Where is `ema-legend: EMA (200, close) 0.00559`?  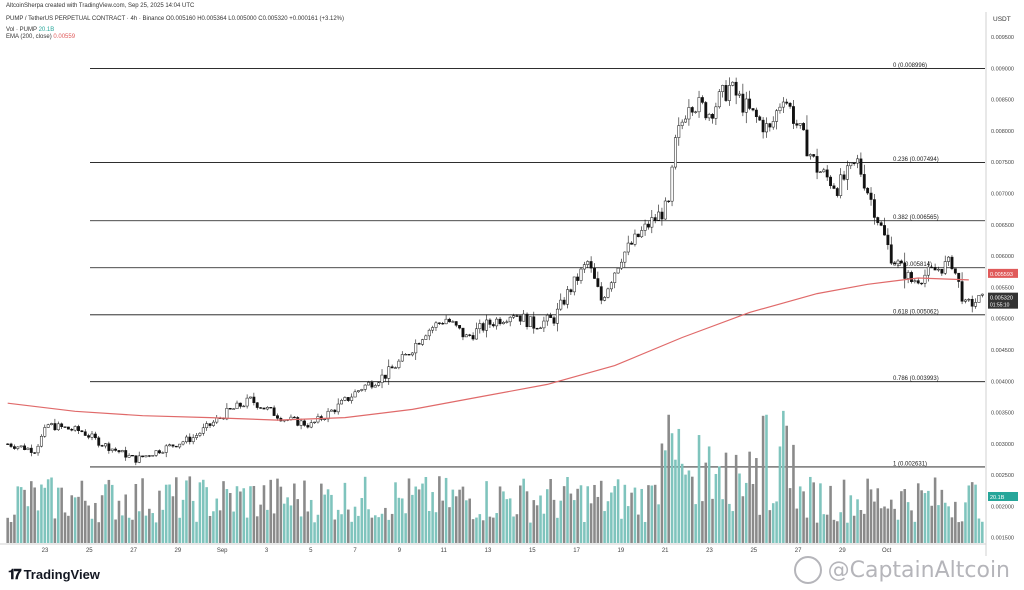 ema-legend: EMA (200, close) 0.00559 is located at coordinates (40, 37).